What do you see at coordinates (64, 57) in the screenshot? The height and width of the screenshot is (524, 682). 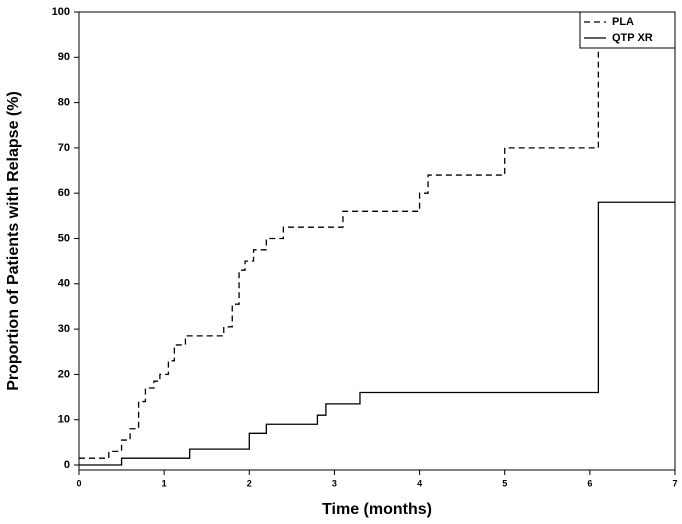 I see `y-tick-label: 90` at bounding box center [64, 57].